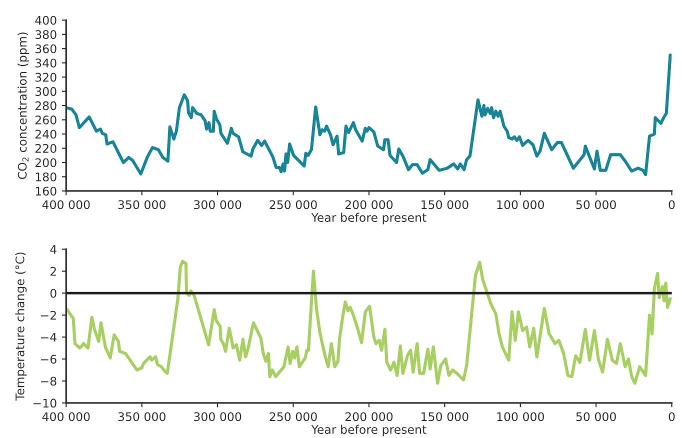 This screenshot has width=682, height=438. What do you see at coordinates (45, 105) in the screenshot?
I see `y-tick-label: 280` at bounding box center [45, 105].